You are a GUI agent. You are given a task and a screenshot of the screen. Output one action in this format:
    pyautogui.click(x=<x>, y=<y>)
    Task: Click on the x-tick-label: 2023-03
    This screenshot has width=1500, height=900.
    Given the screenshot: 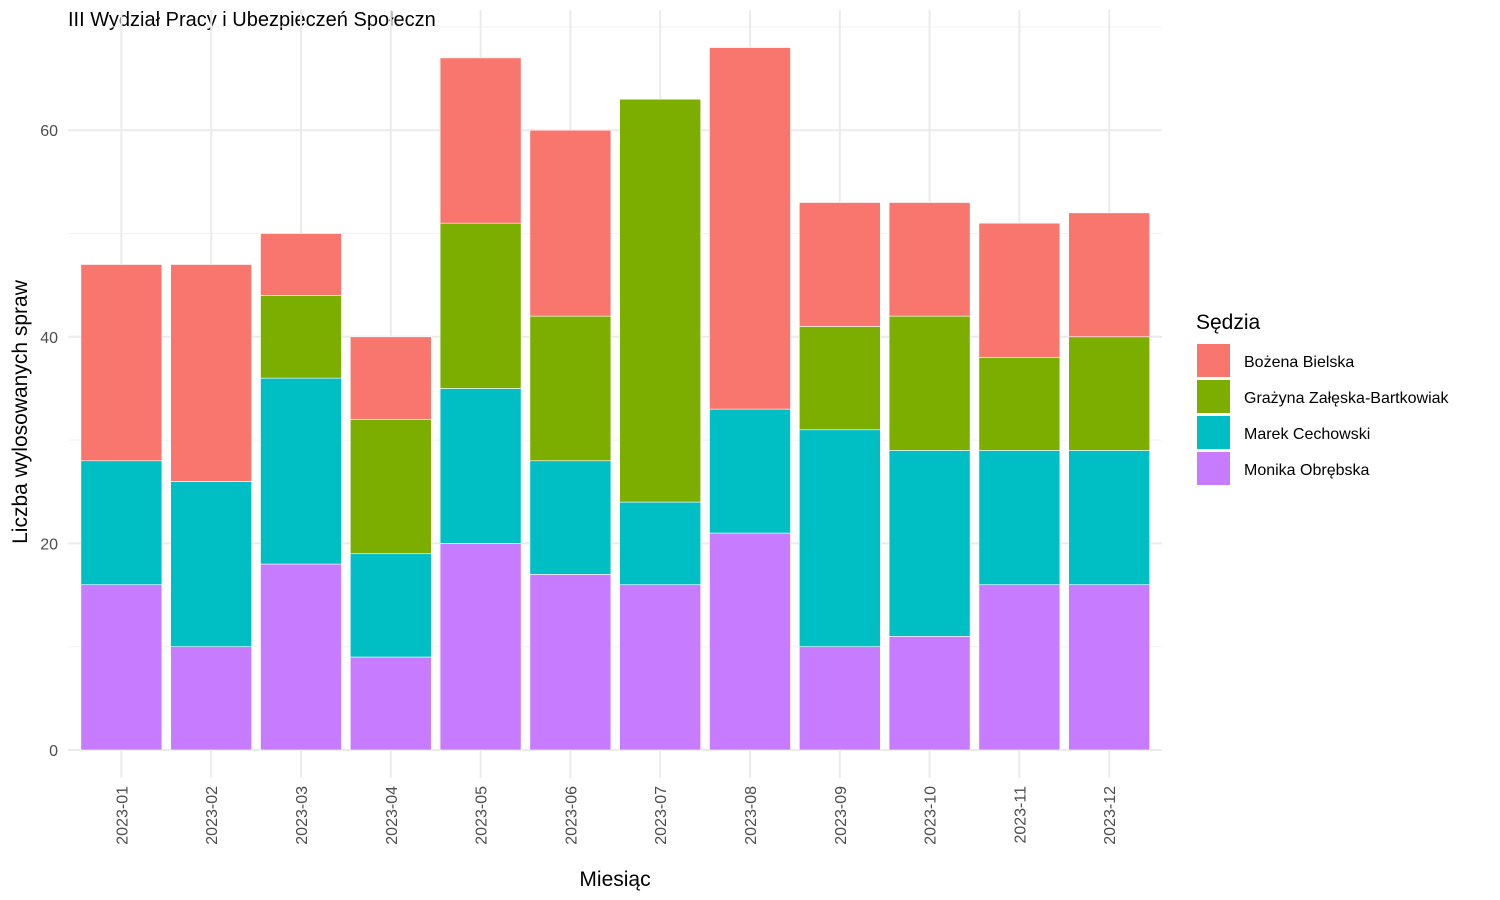 What is the action you would take?
    pyautogui.click(x=302, y=815)
    